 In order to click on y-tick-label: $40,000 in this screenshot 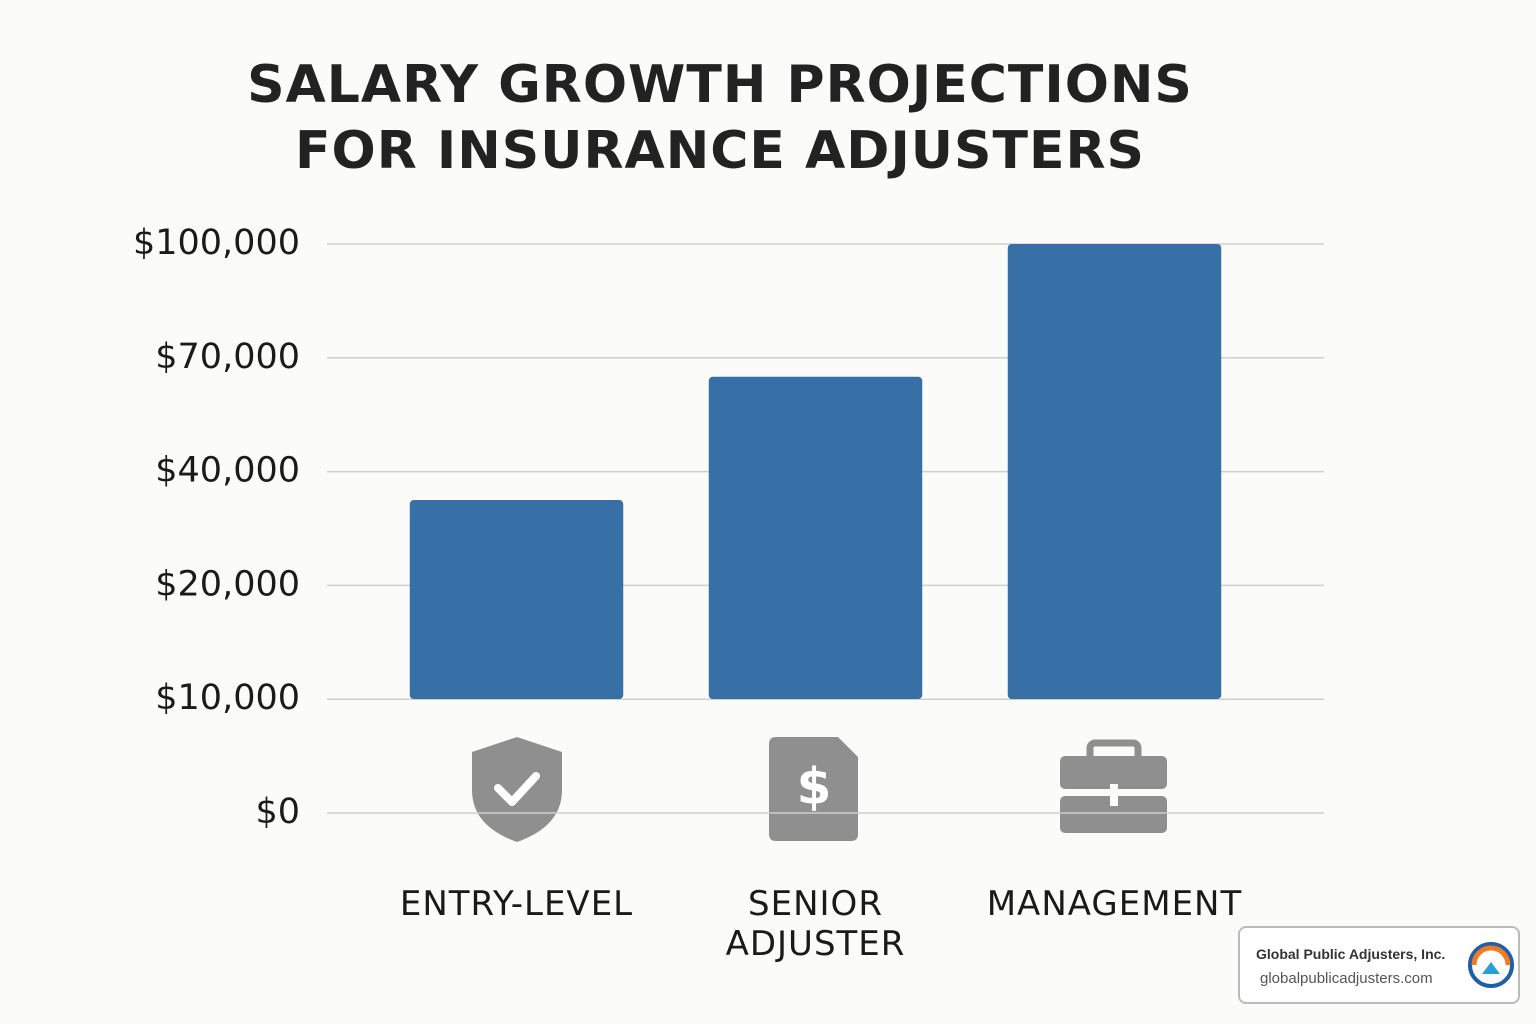, I will do `click(227, 471)`.